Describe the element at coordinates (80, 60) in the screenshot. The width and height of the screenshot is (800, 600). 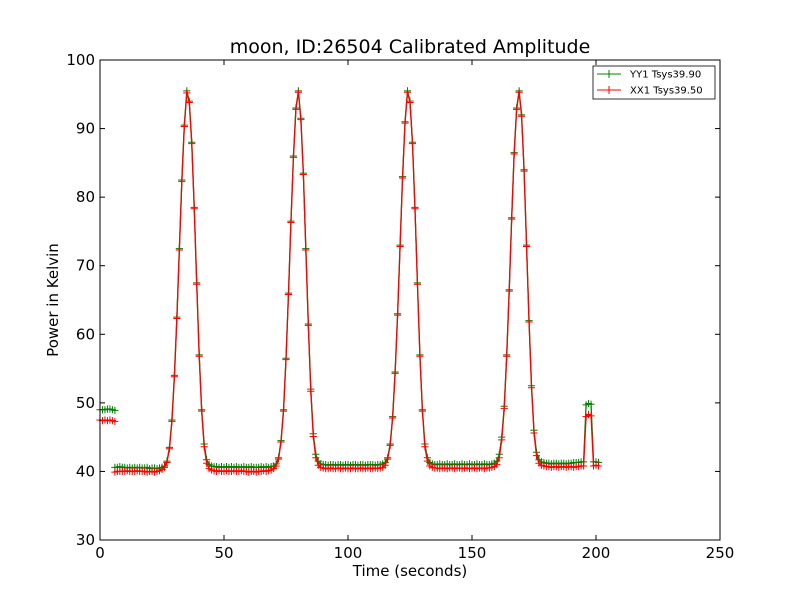
I see `y-tick-label-7: 100` at that location.